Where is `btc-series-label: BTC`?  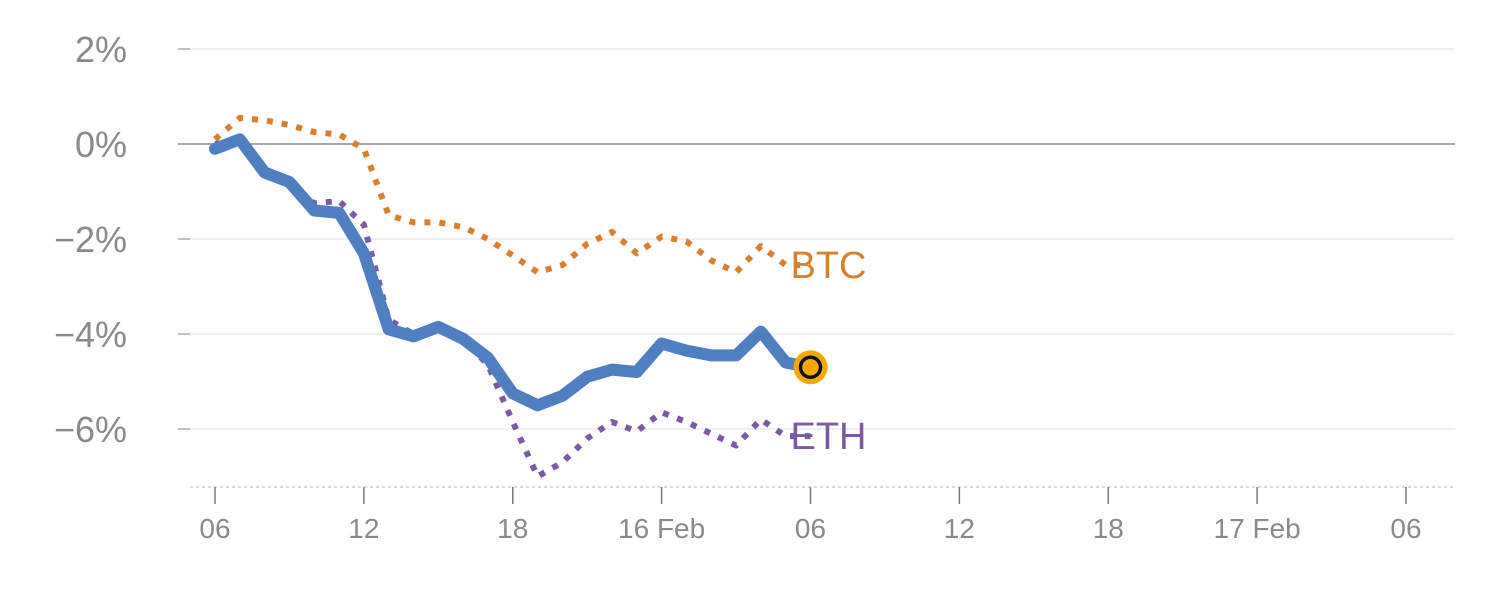 btc-series-label: BTC is located at coordinates (829, 266).